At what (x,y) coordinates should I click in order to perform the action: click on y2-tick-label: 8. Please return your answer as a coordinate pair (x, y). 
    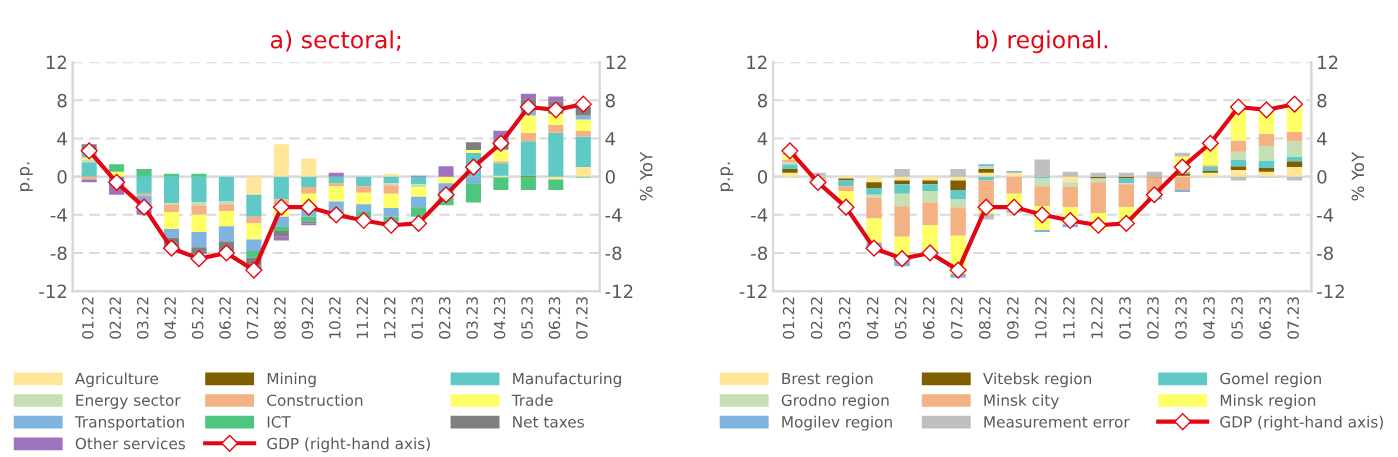
    Looking at the image, I should click on (610, 100).